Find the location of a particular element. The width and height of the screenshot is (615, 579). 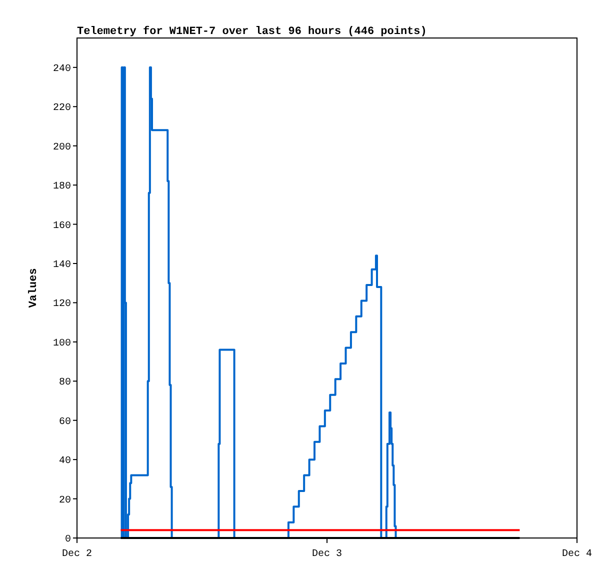

x-tick-label: Dec 4 is located at coordinates (577, 554).